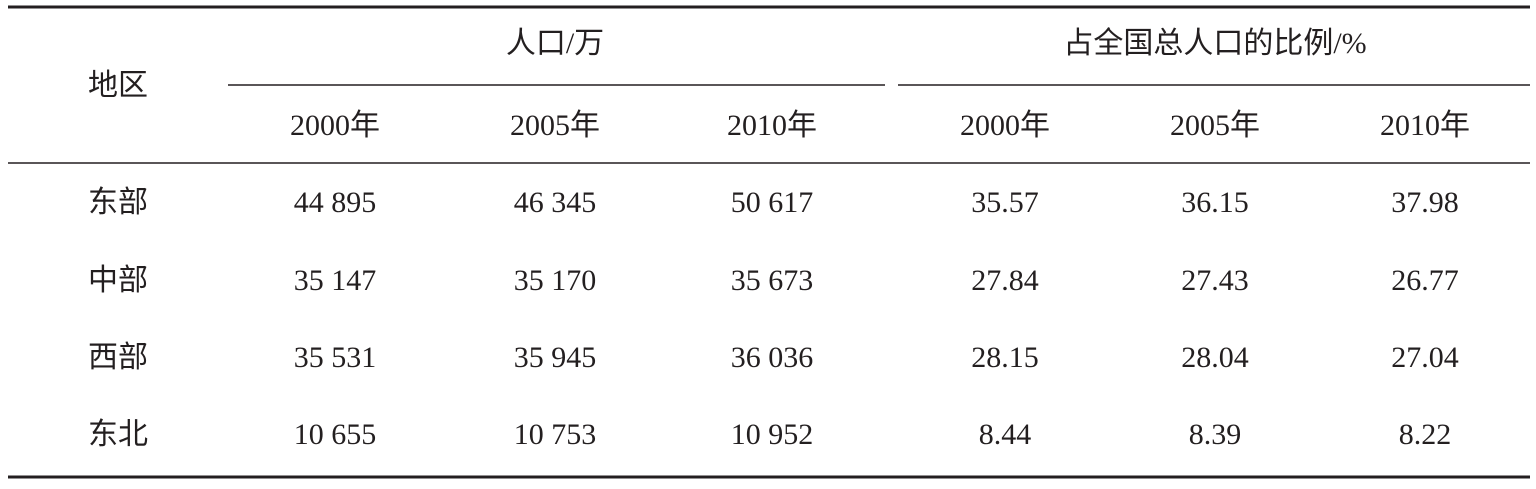 The image size is (1536, 489). What do you see at coordinates (1005, 280) in the screenshot?
I see `table-cell: 27.84` at bounding box center [1005, 280].